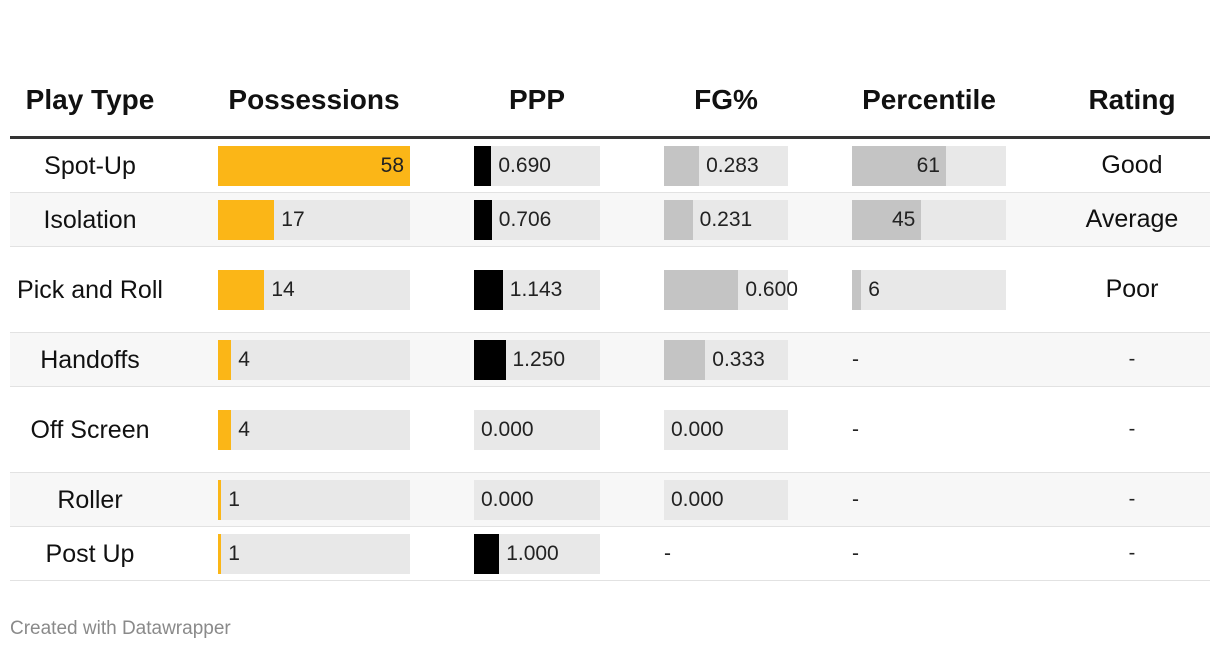 This screenshot has width=1220, height=654. I want to click on table-row: Handoffs 4 1.250 0.333 - -, so click(610, 360).